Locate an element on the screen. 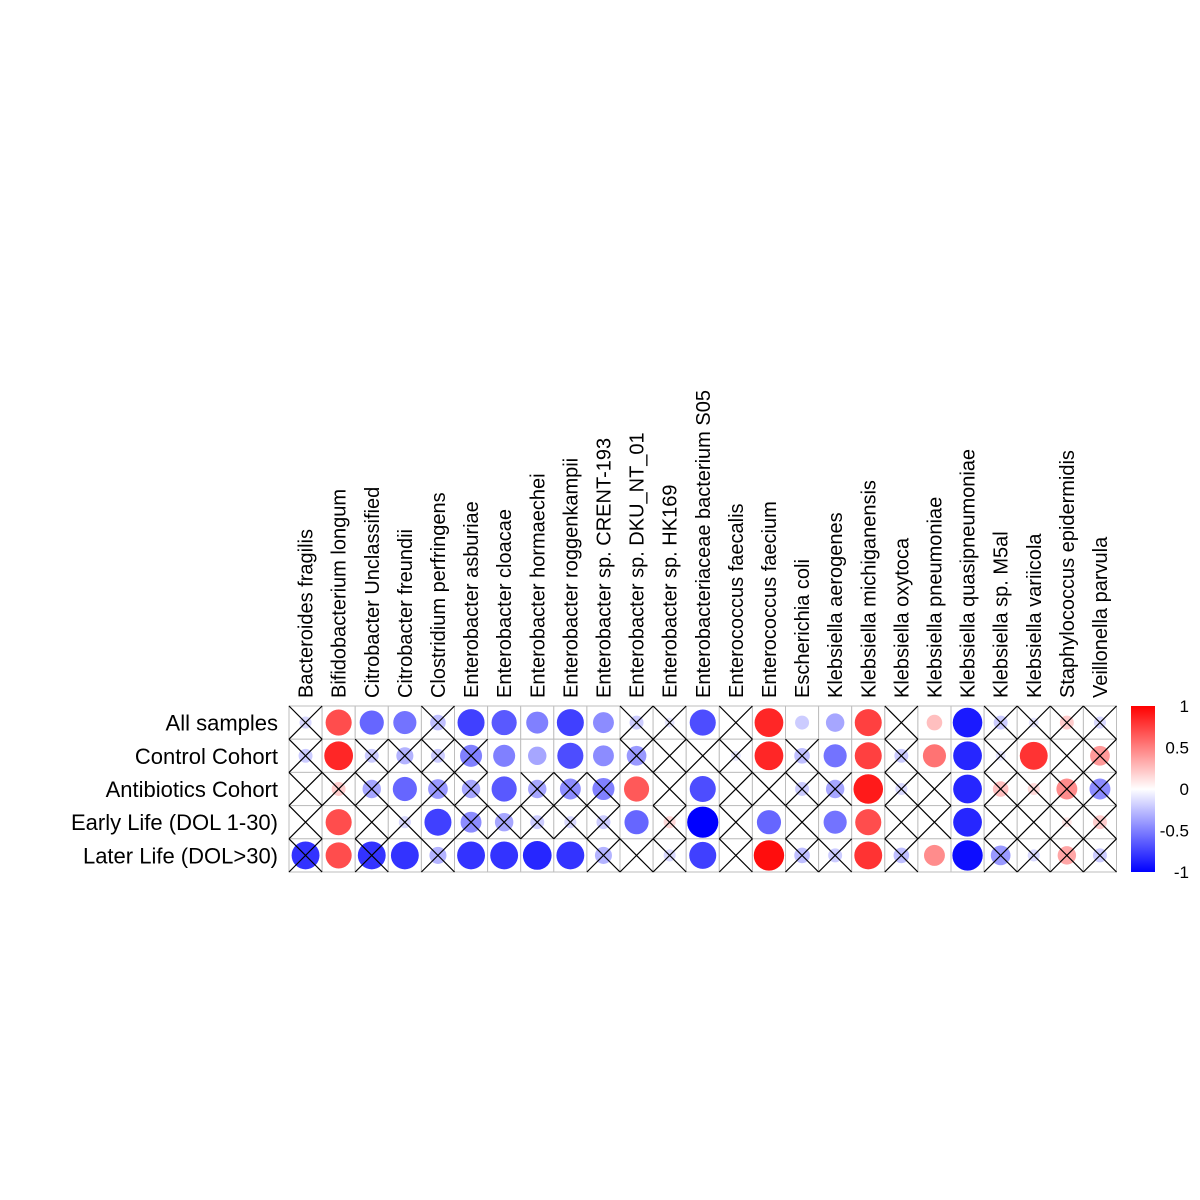  column-label: Enterobacter hormaechei is located at coordinates (538, 585).